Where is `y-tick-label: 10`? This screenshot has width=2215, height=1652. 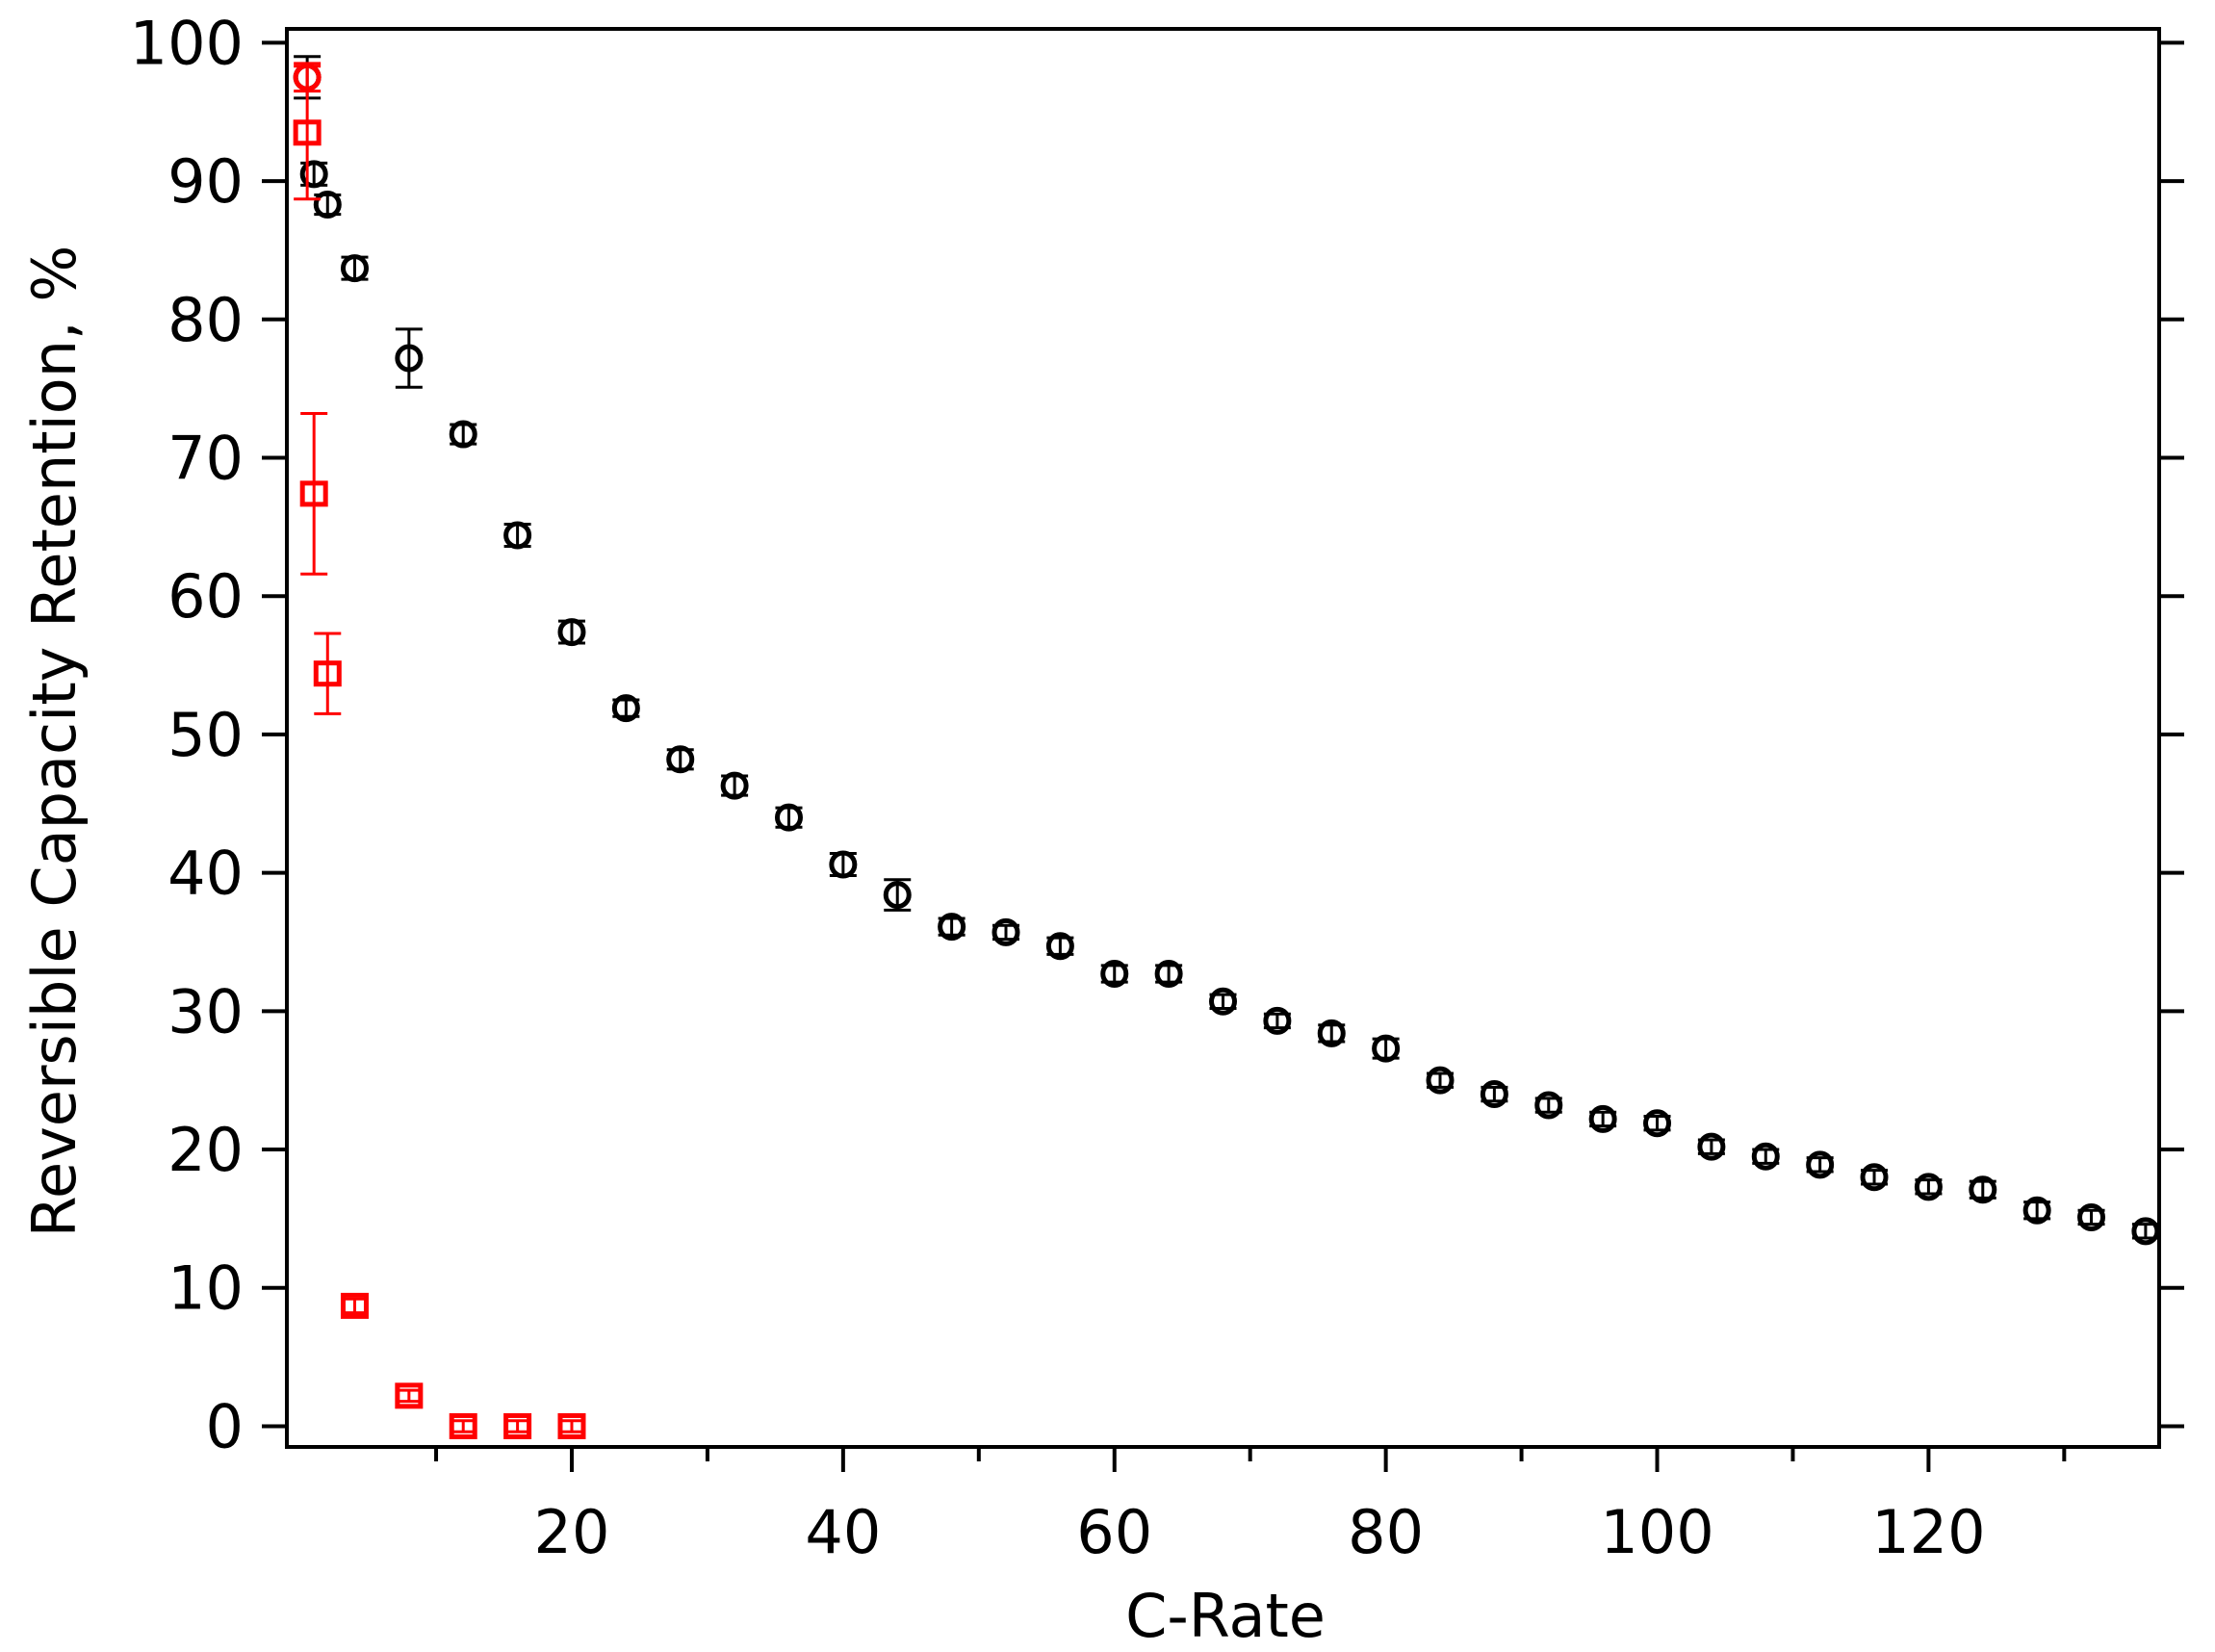
y-tick-label: 10 is located at coordinates (205, 1288).